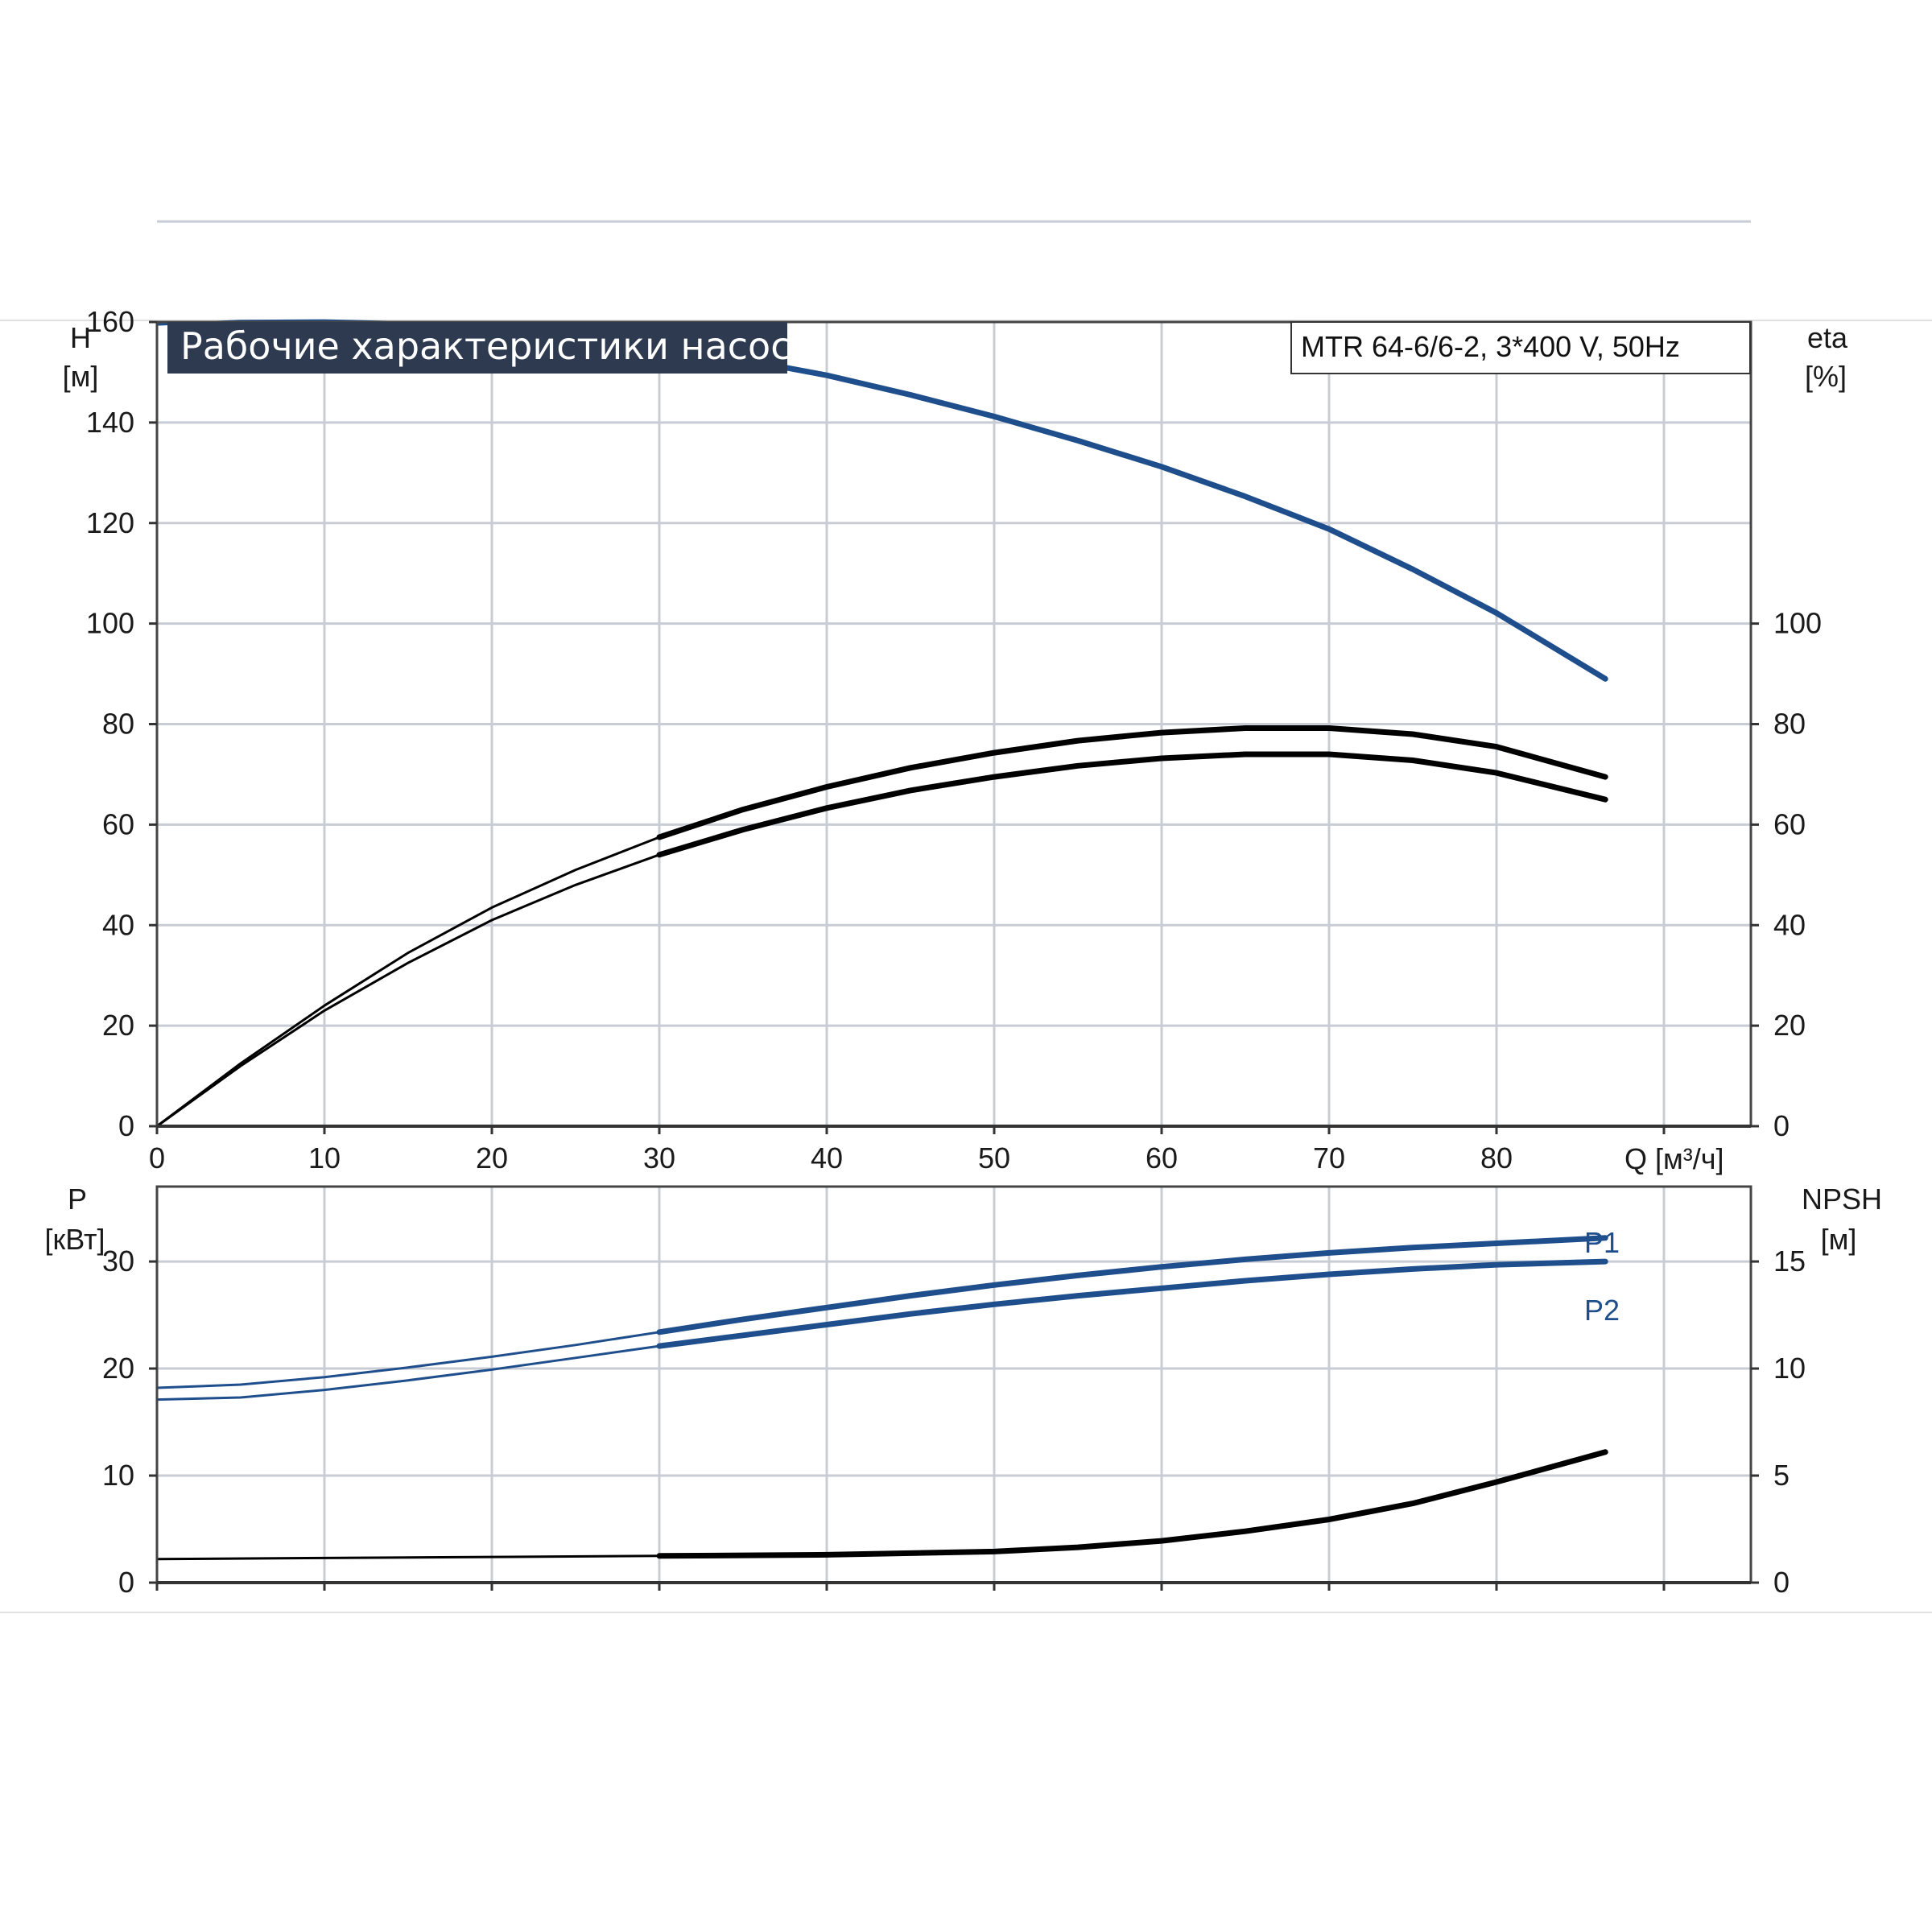 This screenshot has height=1932, width=1932. What do you see at coordinates (1602, 1242) in the screenshot?
I see `p1-series-label: P1` at bounding box center [1602, 1242].